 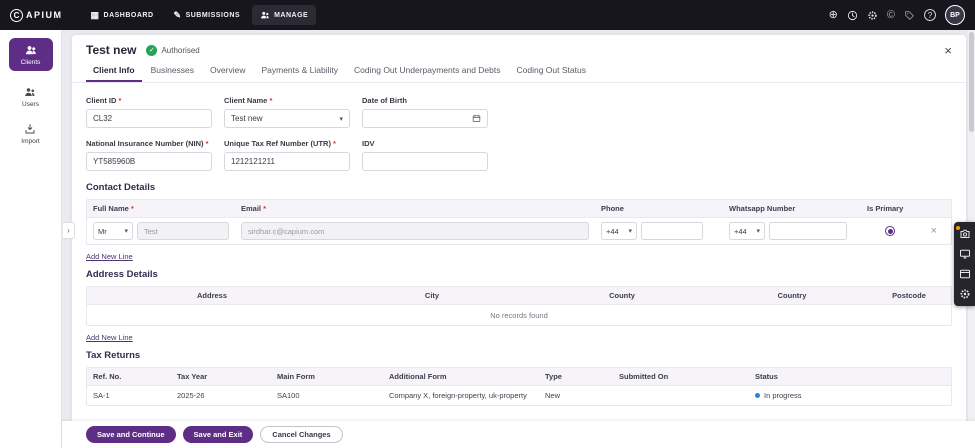 I want to click on dob-label: Date of Birth, so click(x=384, y=100).